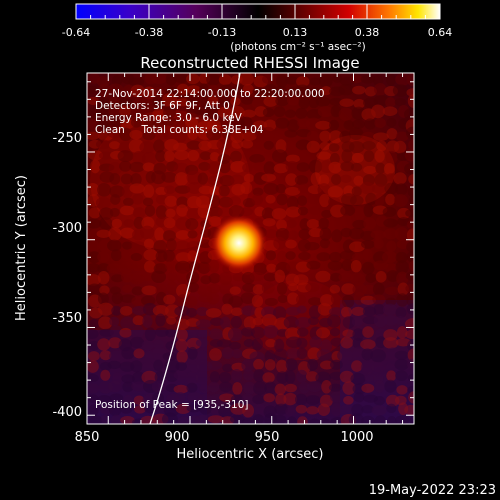 The width and height of the screenshot is (500, 500). Describe the element at coordinates (250, 454) in the screenshot. I see `x-axis-title: Heliocentric X (arcsec)` at that location.